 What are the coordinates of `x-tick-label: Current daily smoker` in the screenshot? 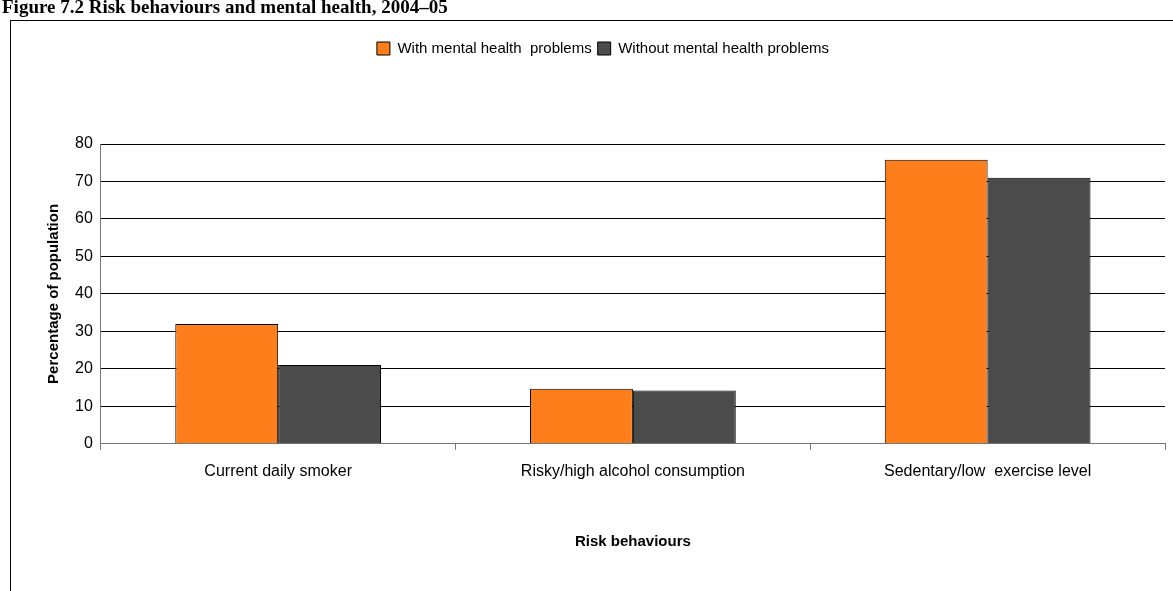 It's located at (278, 470).